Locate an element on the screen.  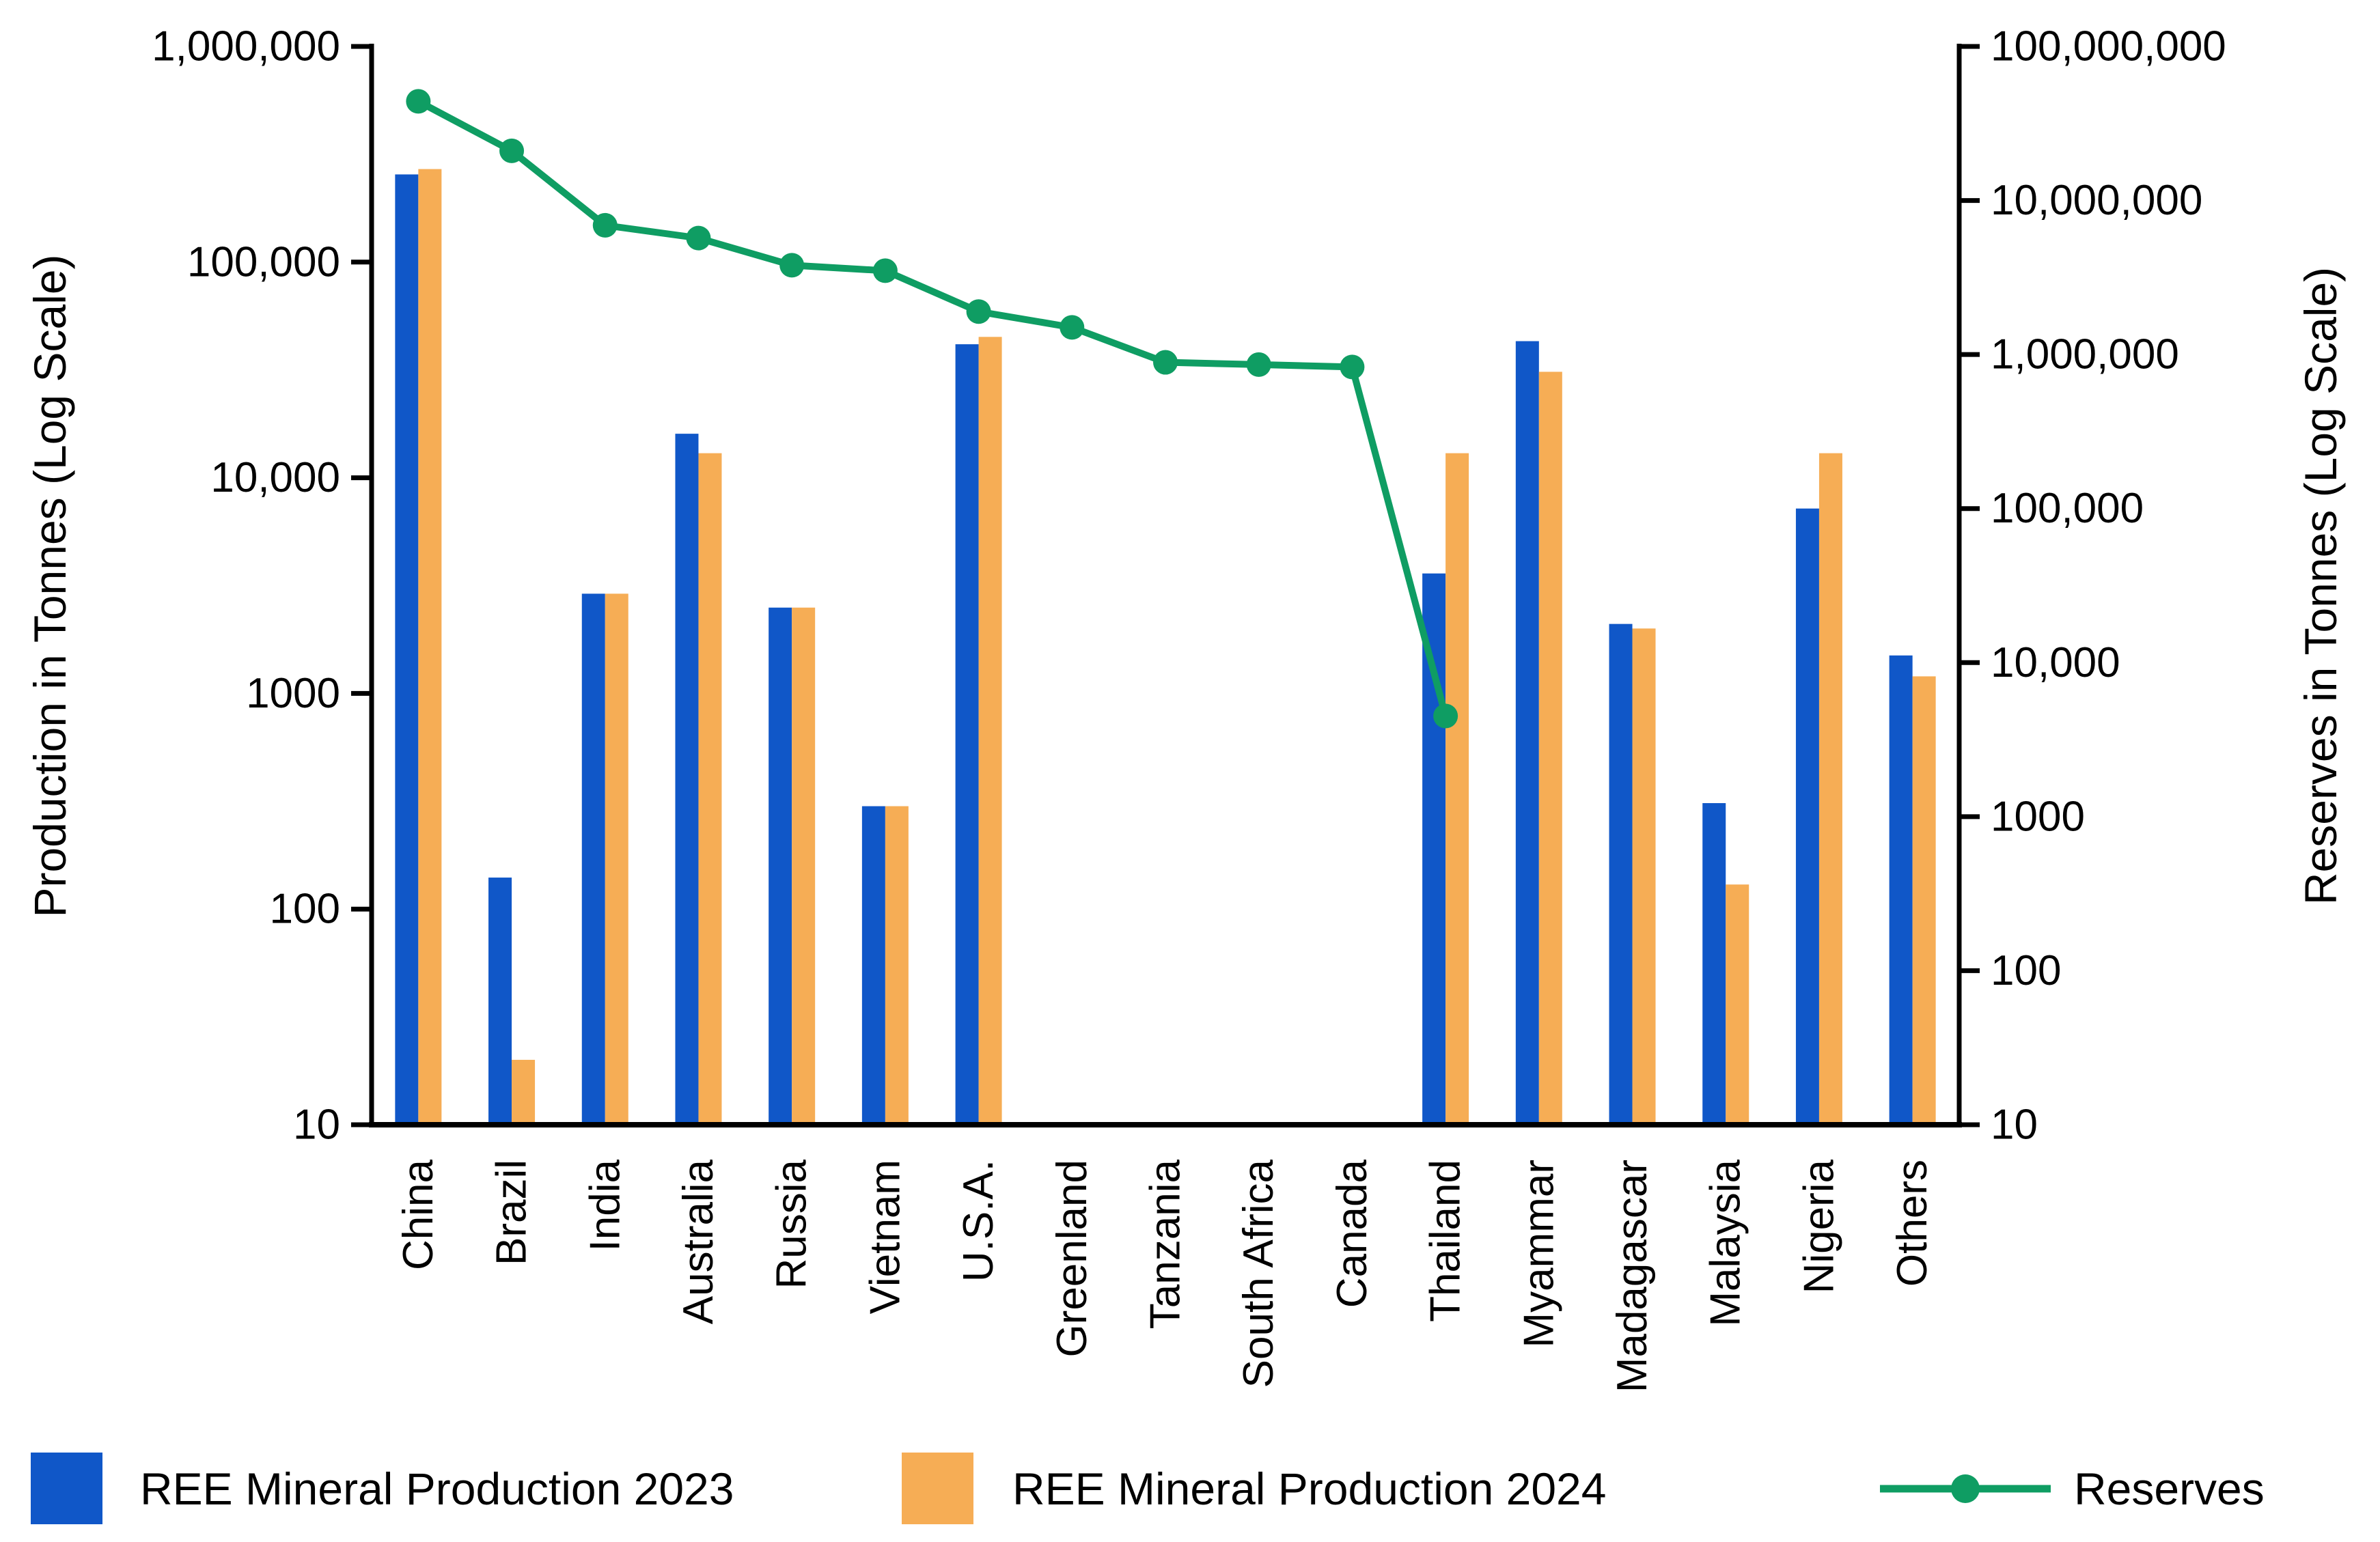
bar-2023-Madagascar is located at coordinates (1621, 875).